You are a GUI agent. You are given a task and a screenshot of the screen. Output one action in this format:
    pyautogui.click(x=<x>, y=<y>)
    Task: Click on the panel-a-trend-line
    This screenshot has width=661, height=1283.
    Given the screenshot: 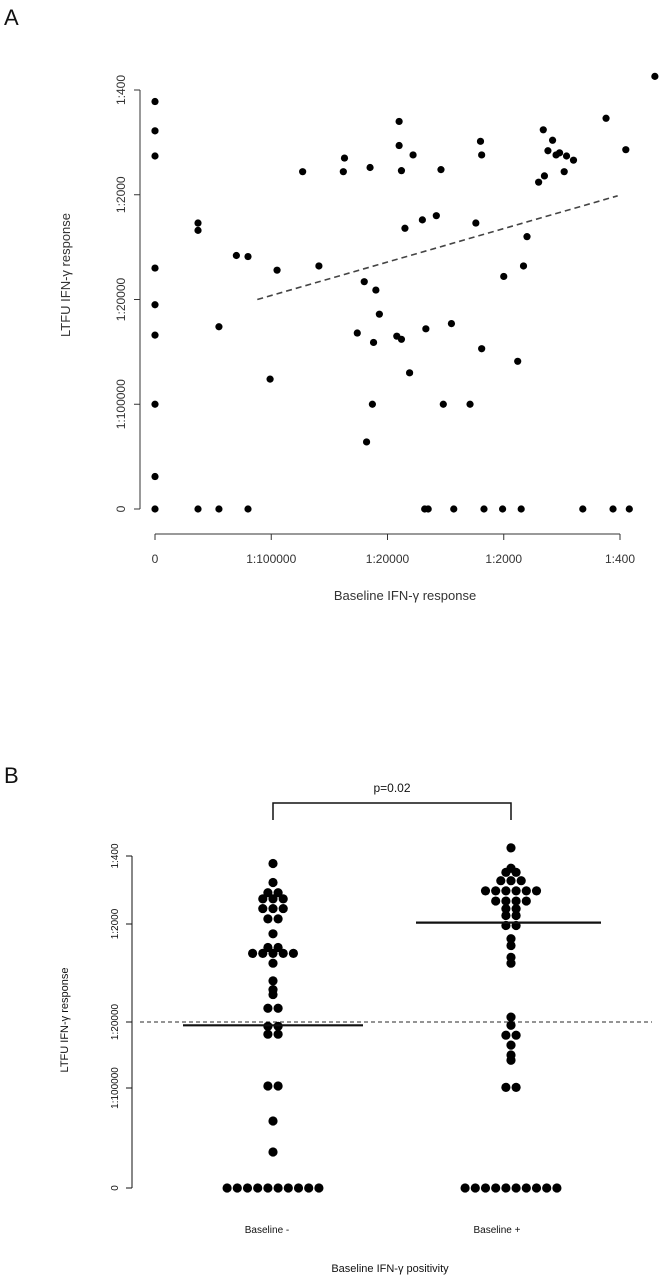 What is the action you would take?
    pyautogui.click(x=437, y=248)
    